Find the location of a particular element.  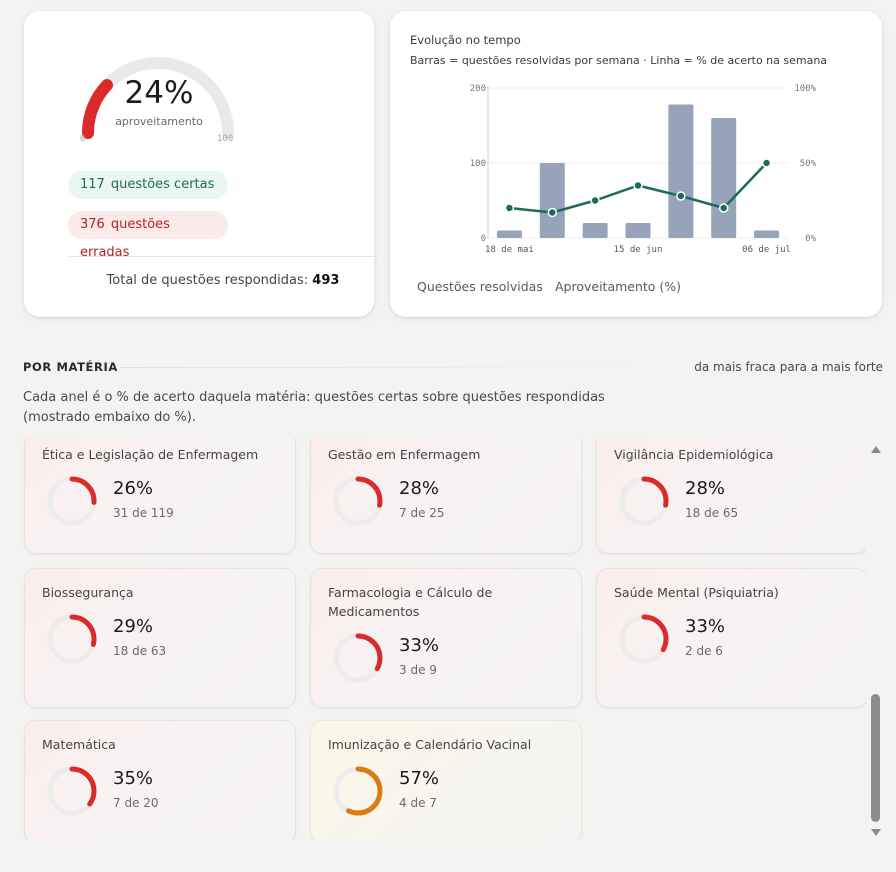

y-left-tick-label: 200 is located at coordinates (478, 89).